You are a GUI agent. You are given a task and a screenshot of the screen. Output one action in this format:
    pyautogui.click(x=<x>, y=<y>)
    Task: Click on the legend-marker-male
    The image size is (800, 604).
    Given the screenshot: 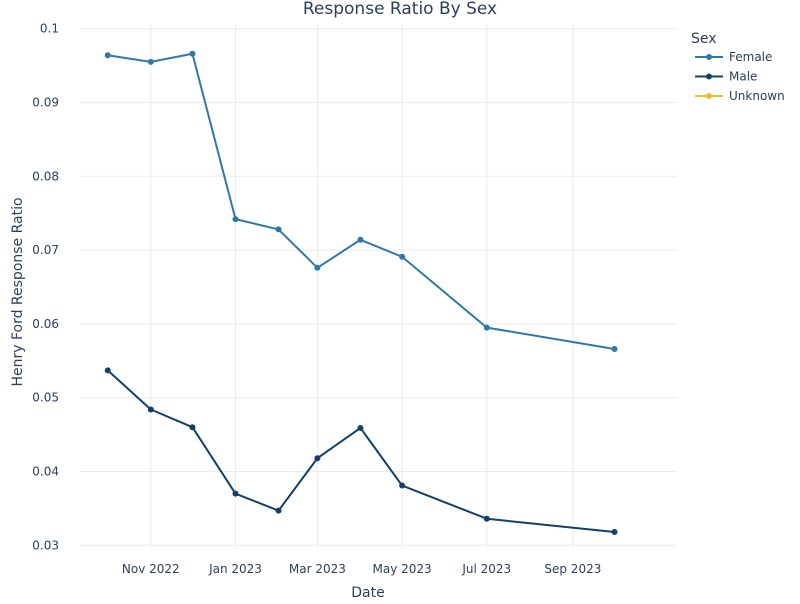 What is the action you would take?
    pyautogui.click(x=709, y=76)
    